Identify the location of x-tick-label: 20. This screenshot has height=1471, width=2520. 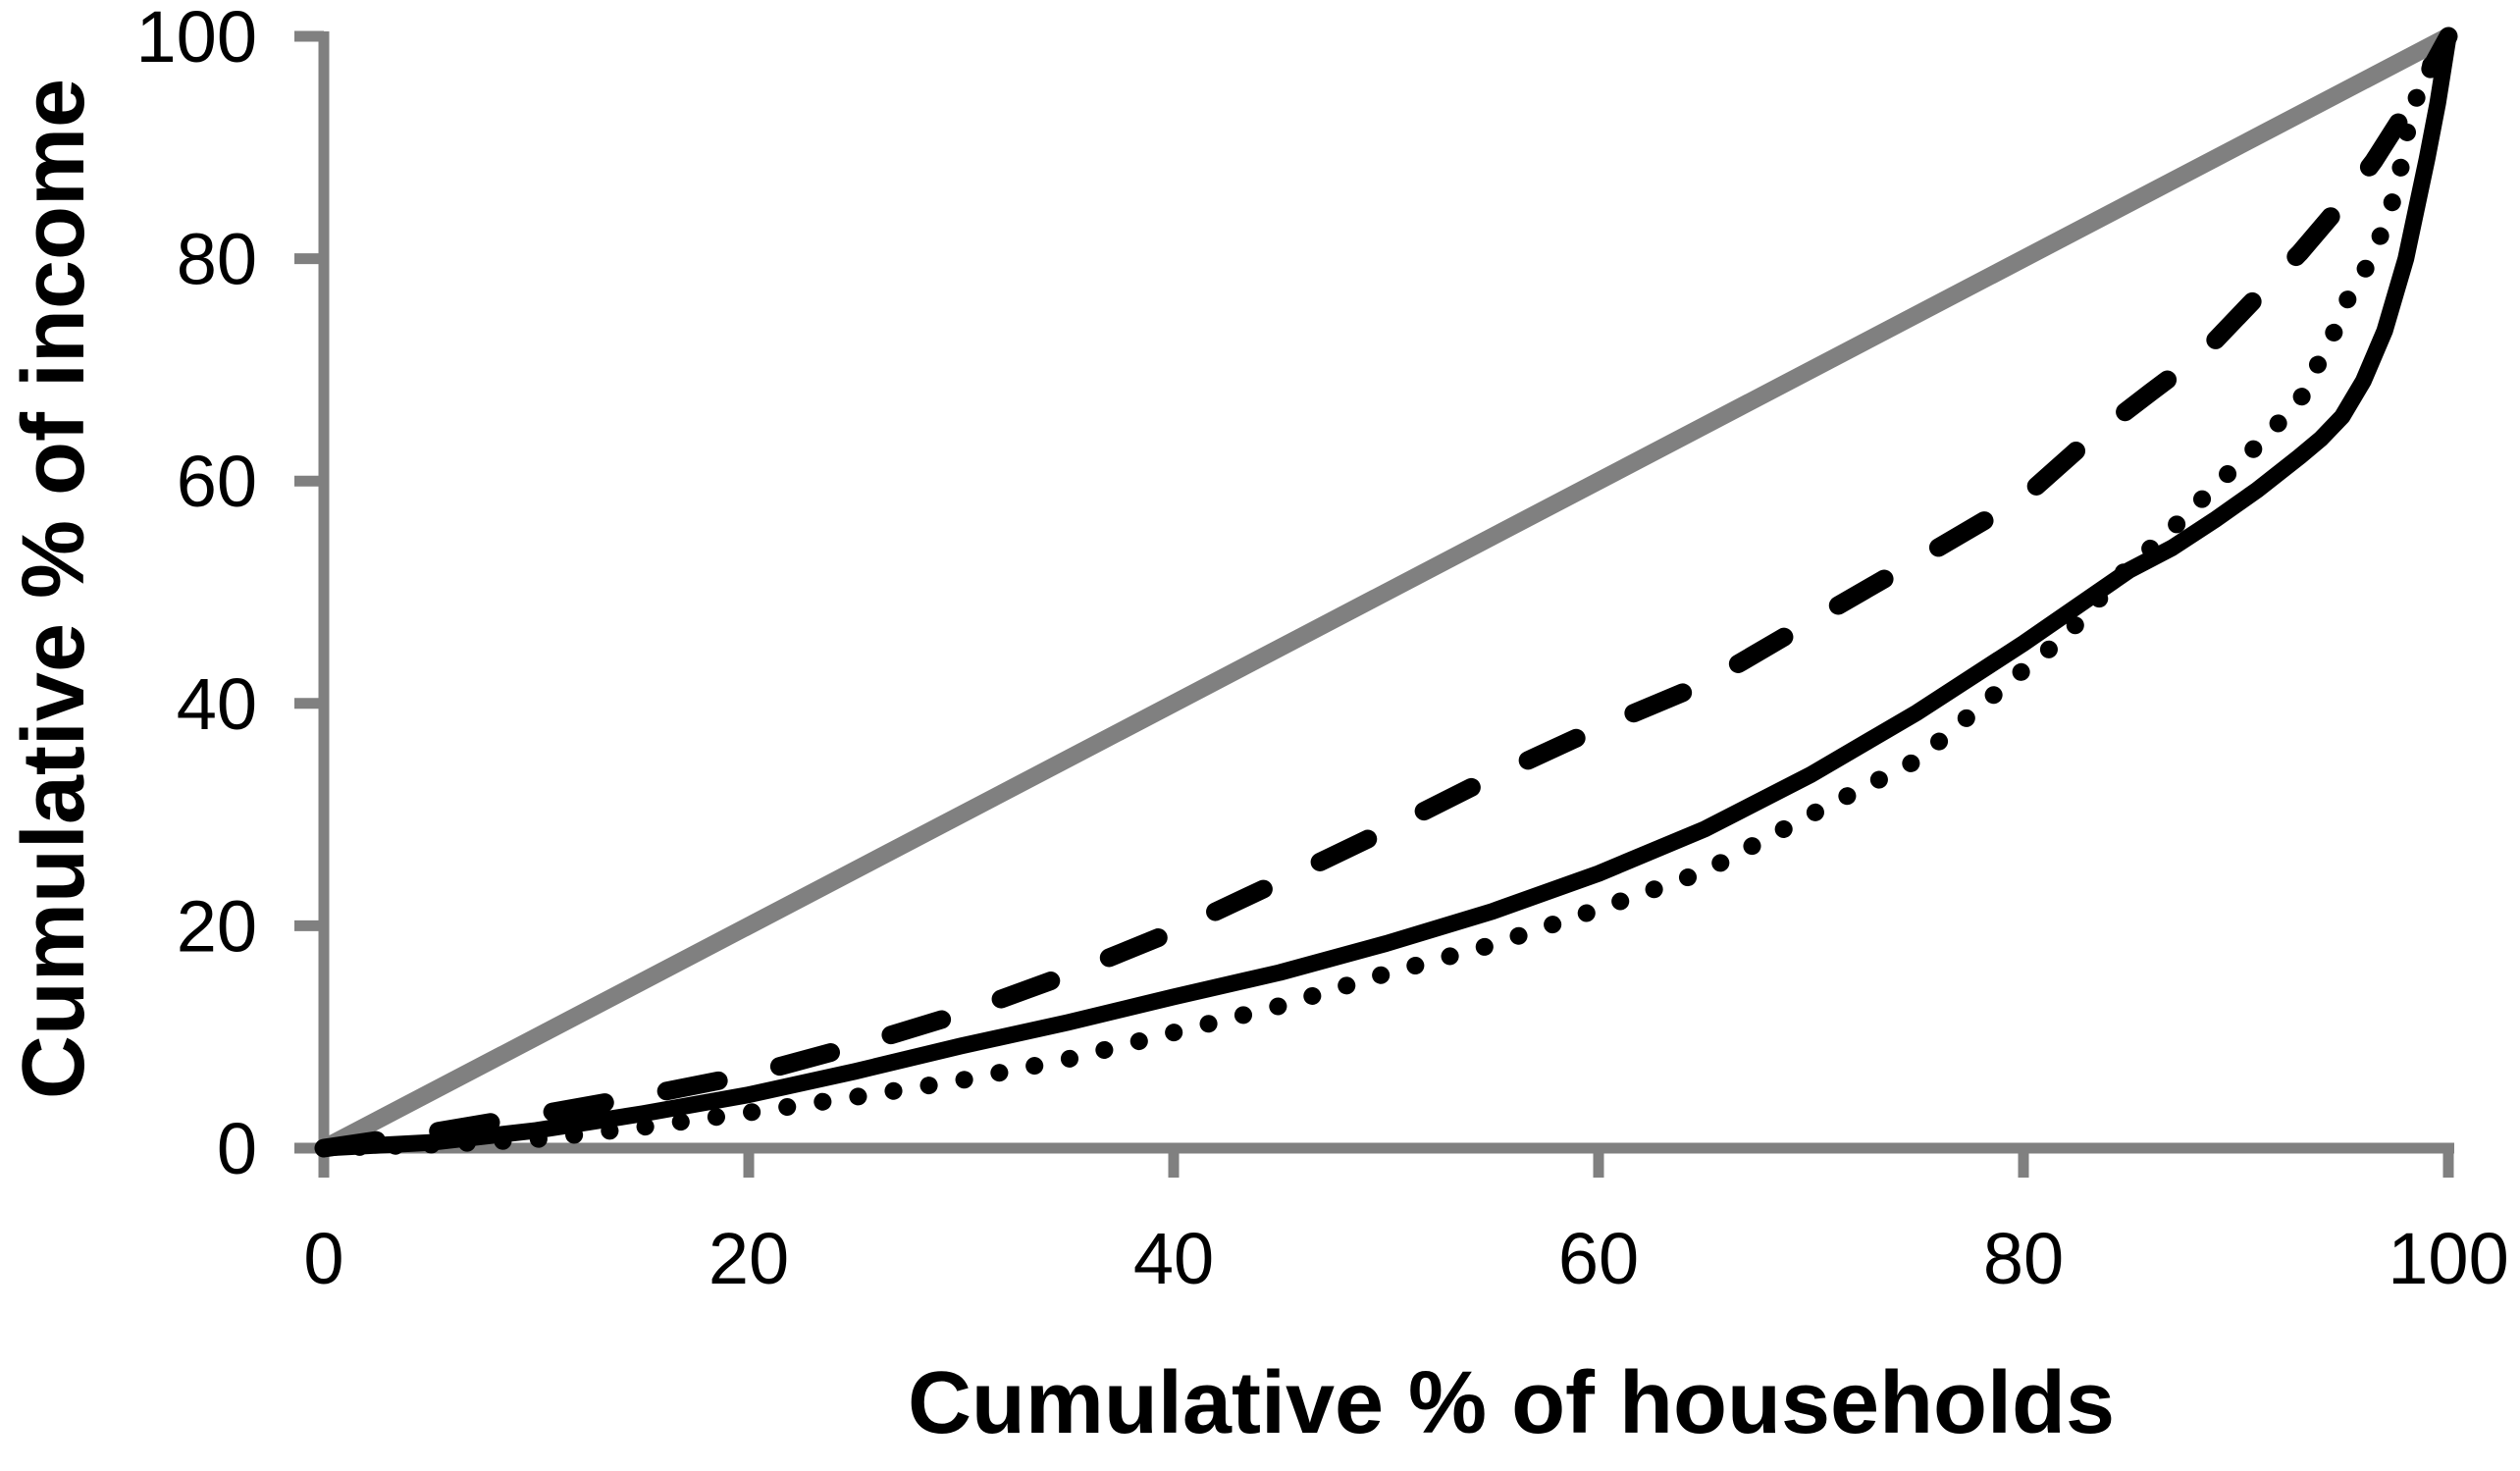
(749, 1258).